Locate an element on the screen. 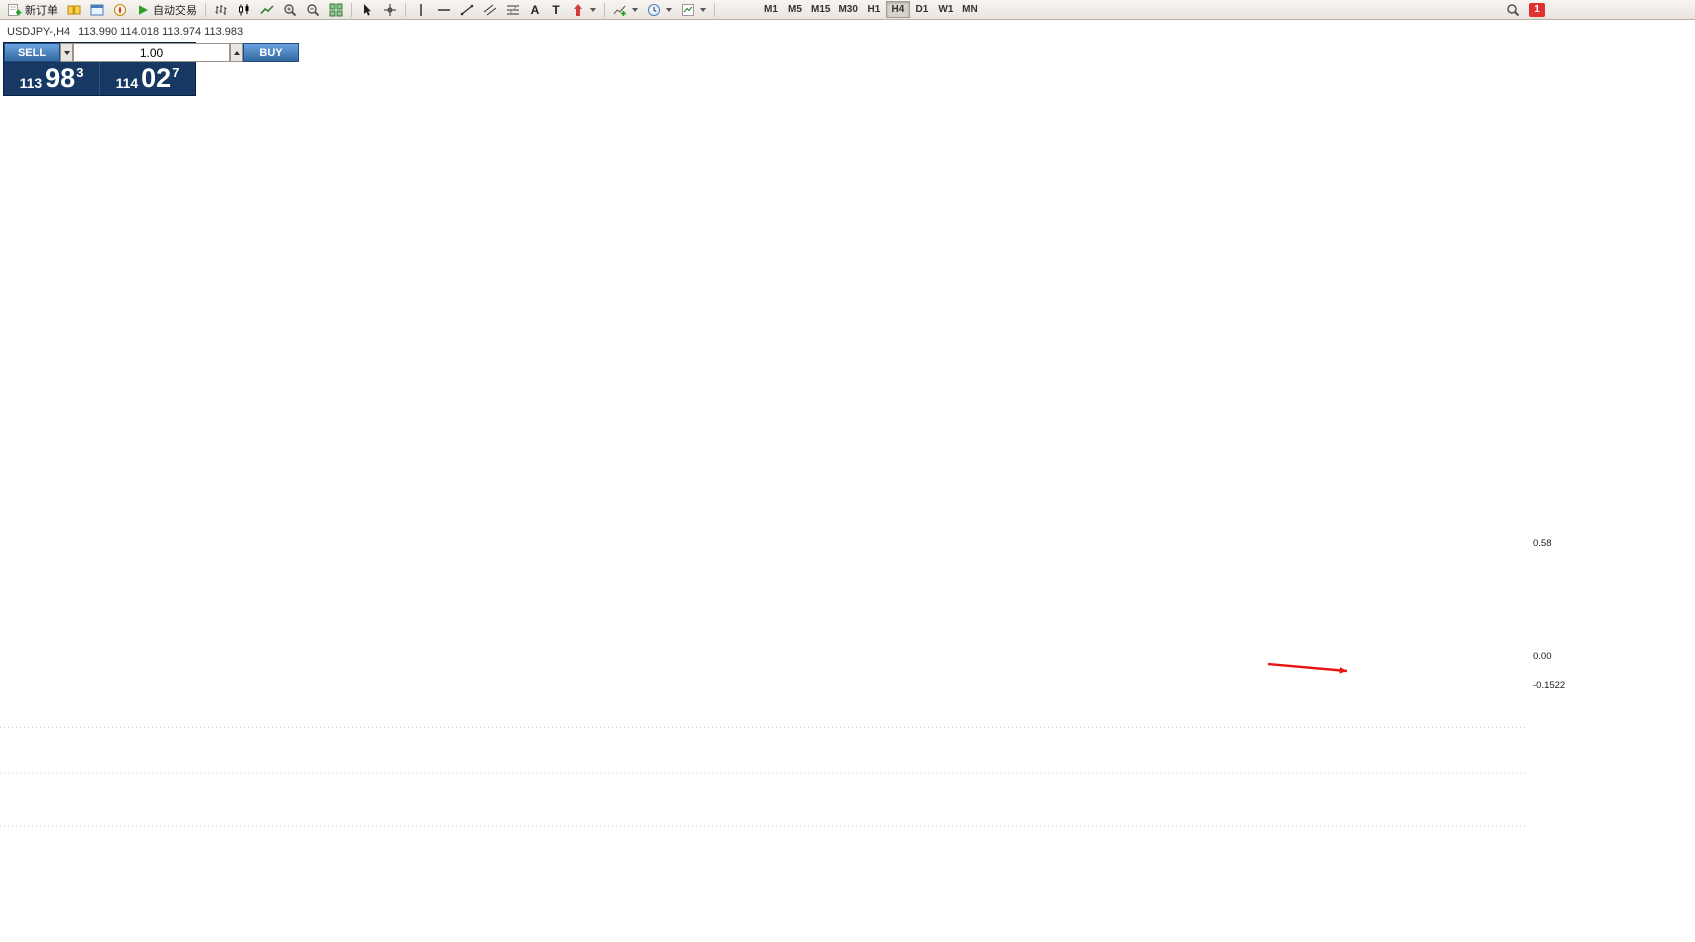 This screenshot has width=1695, height=942. trade-panel-controls: SELL BUY is located at coordinates (151, 52).